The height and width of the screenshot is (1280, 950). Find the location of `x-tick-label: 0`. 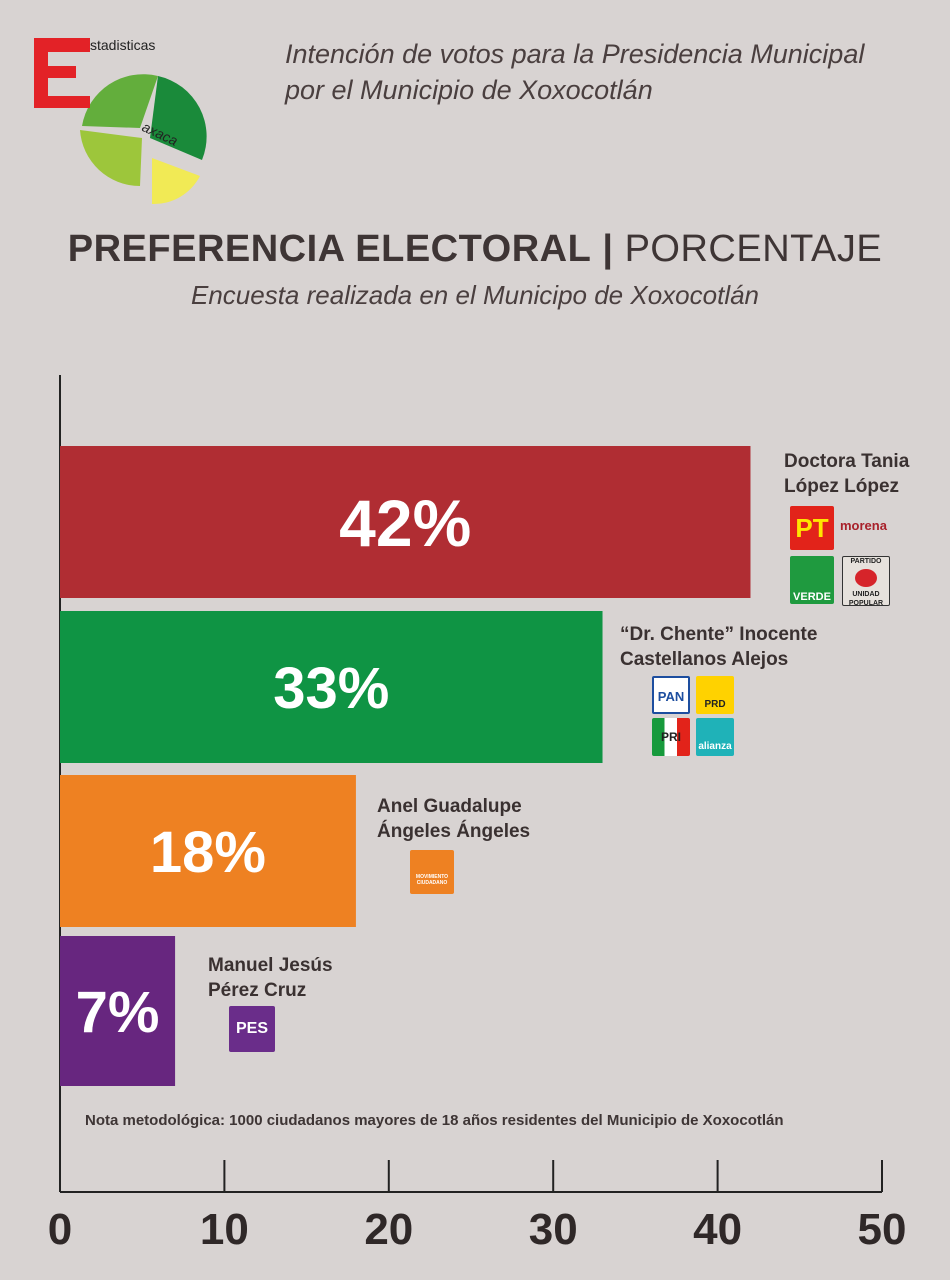

x-tick-label: 0 is located at coordinates (60, 1229).